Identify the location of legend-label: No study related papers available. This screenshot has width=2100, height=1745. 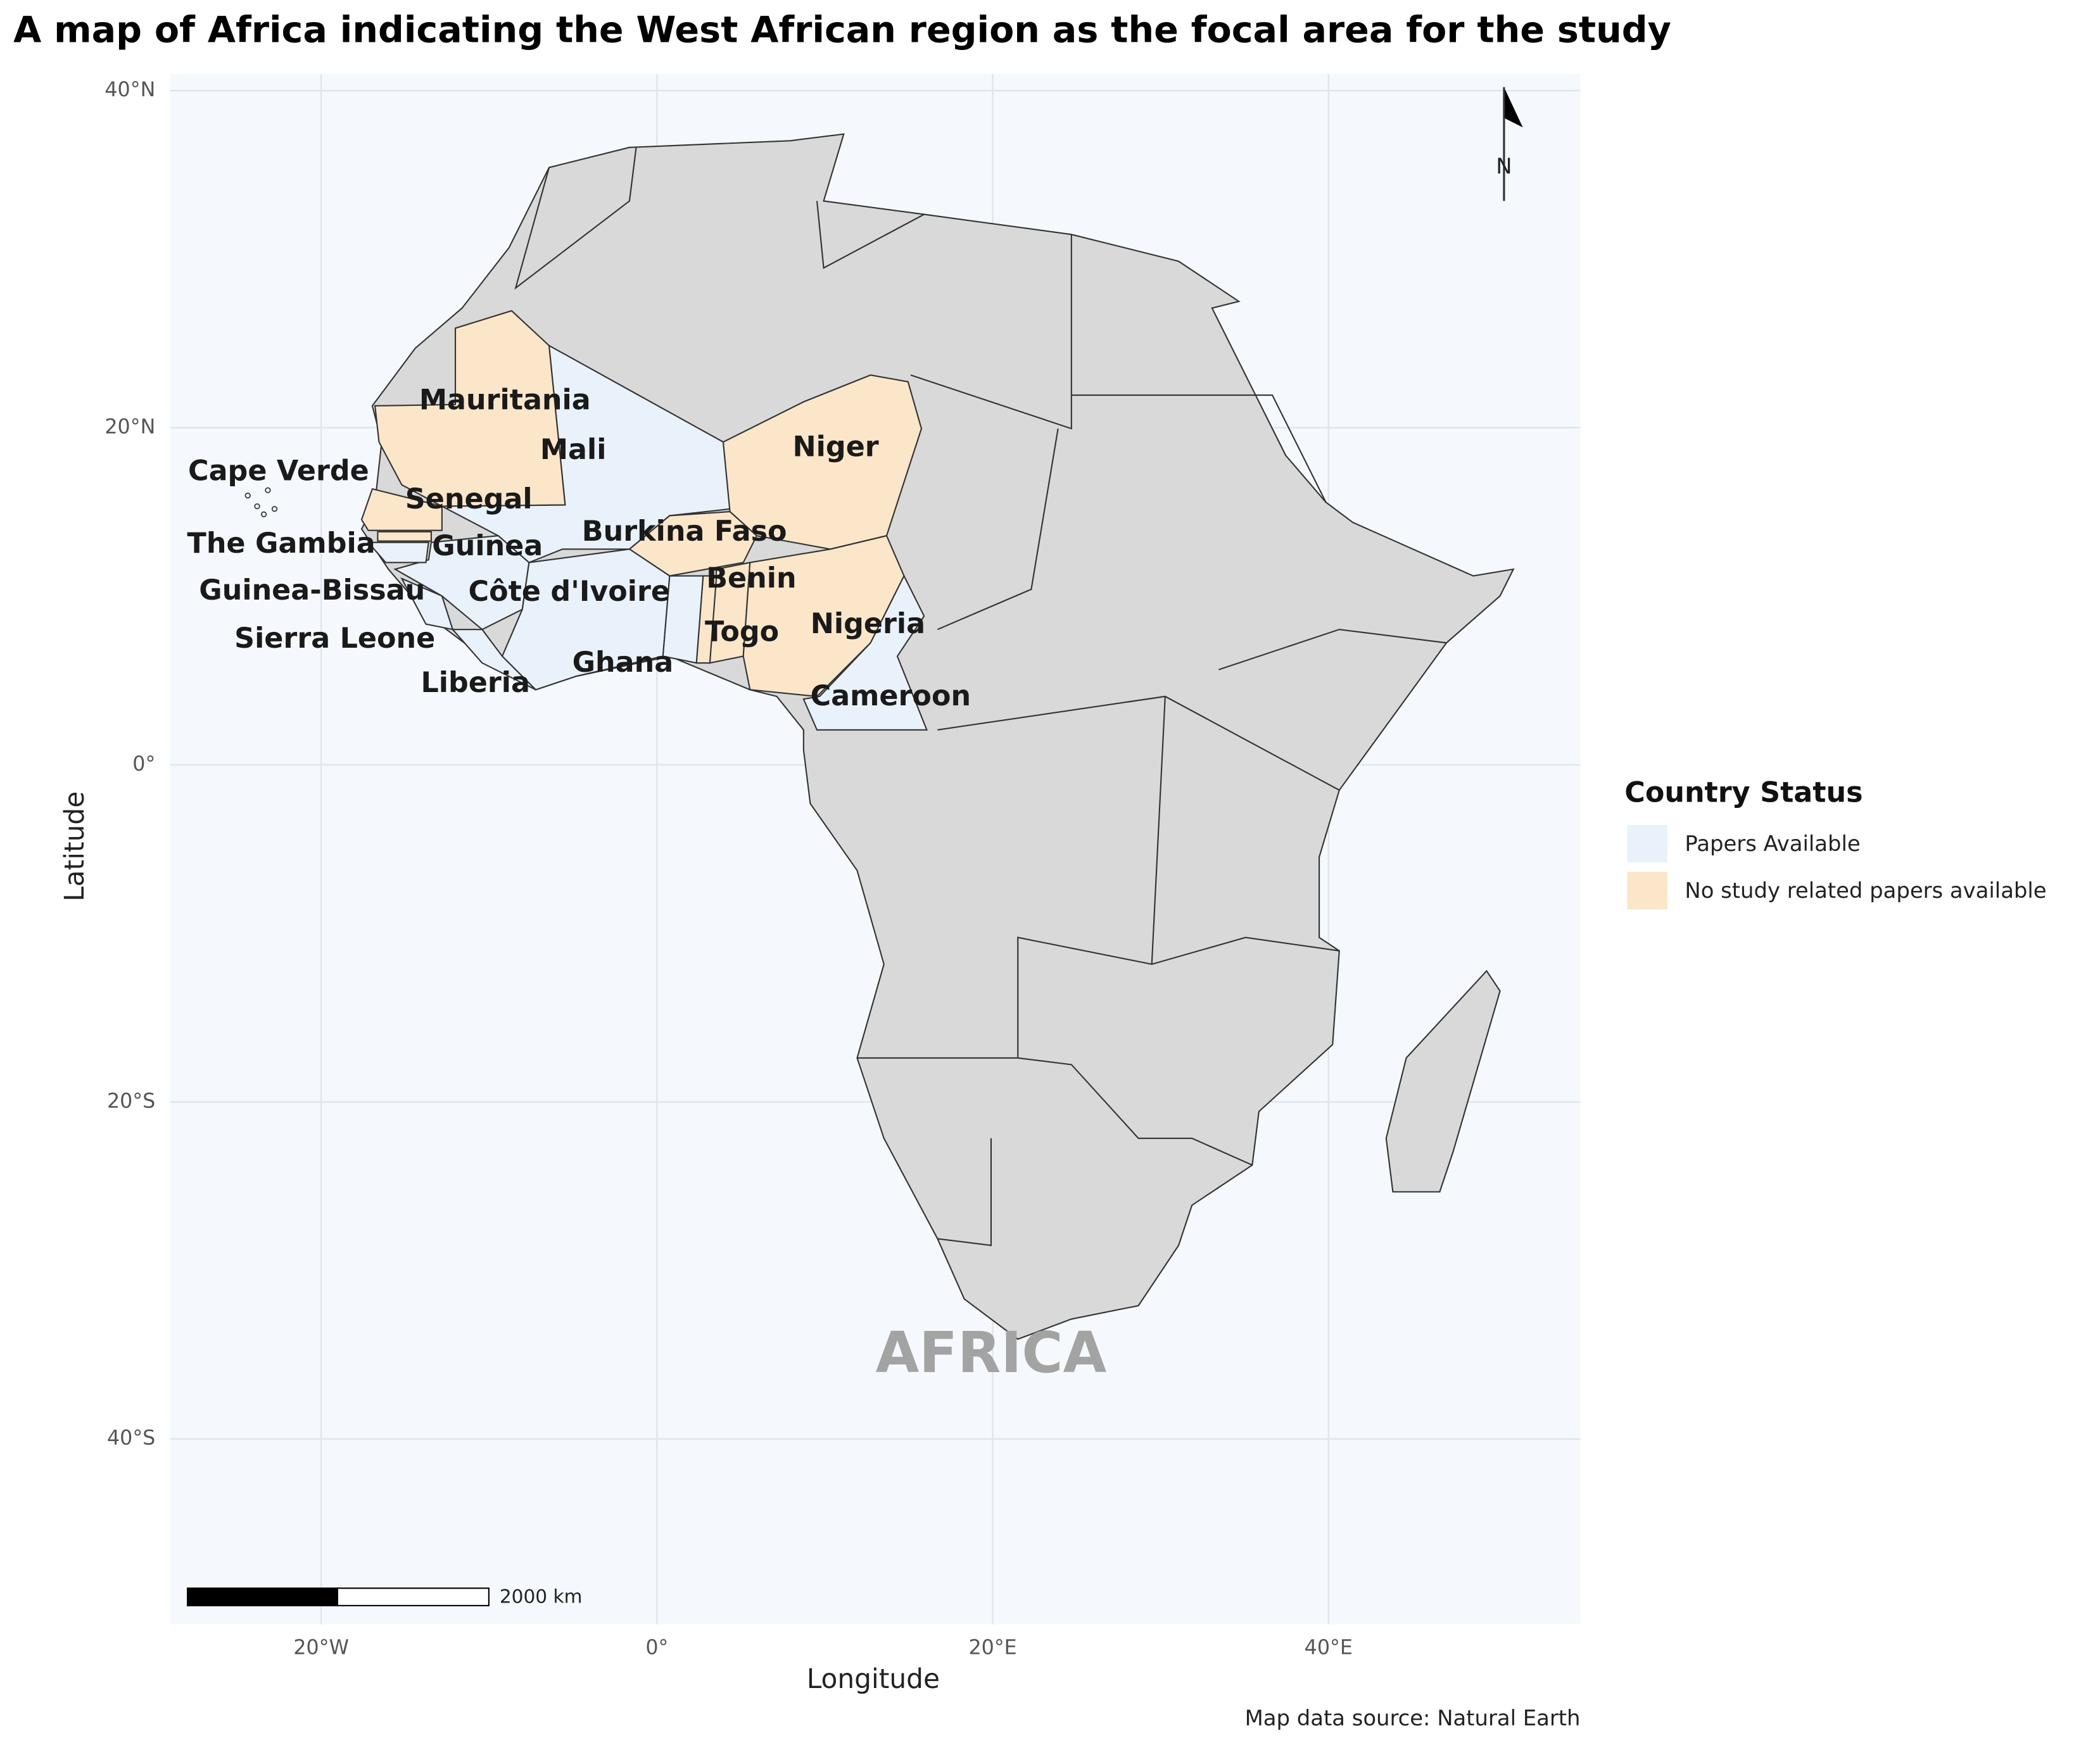
(1865, 890).